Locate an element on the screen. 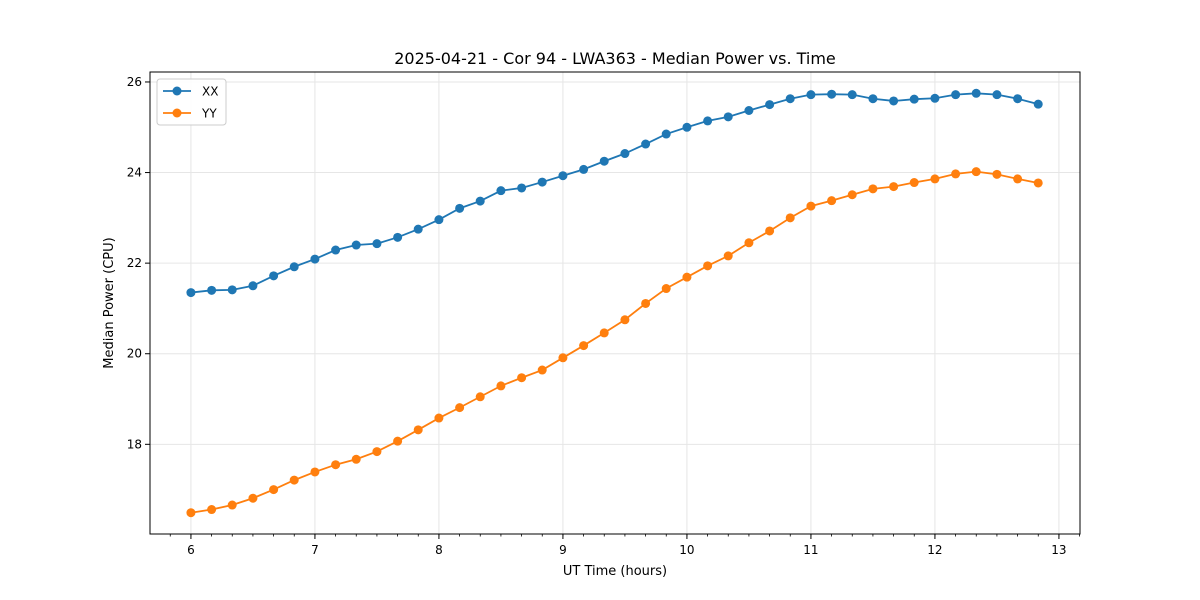 This screenshot has height=600, width=1200. legend-label-xx: XX is located at coordinates (210, 92).